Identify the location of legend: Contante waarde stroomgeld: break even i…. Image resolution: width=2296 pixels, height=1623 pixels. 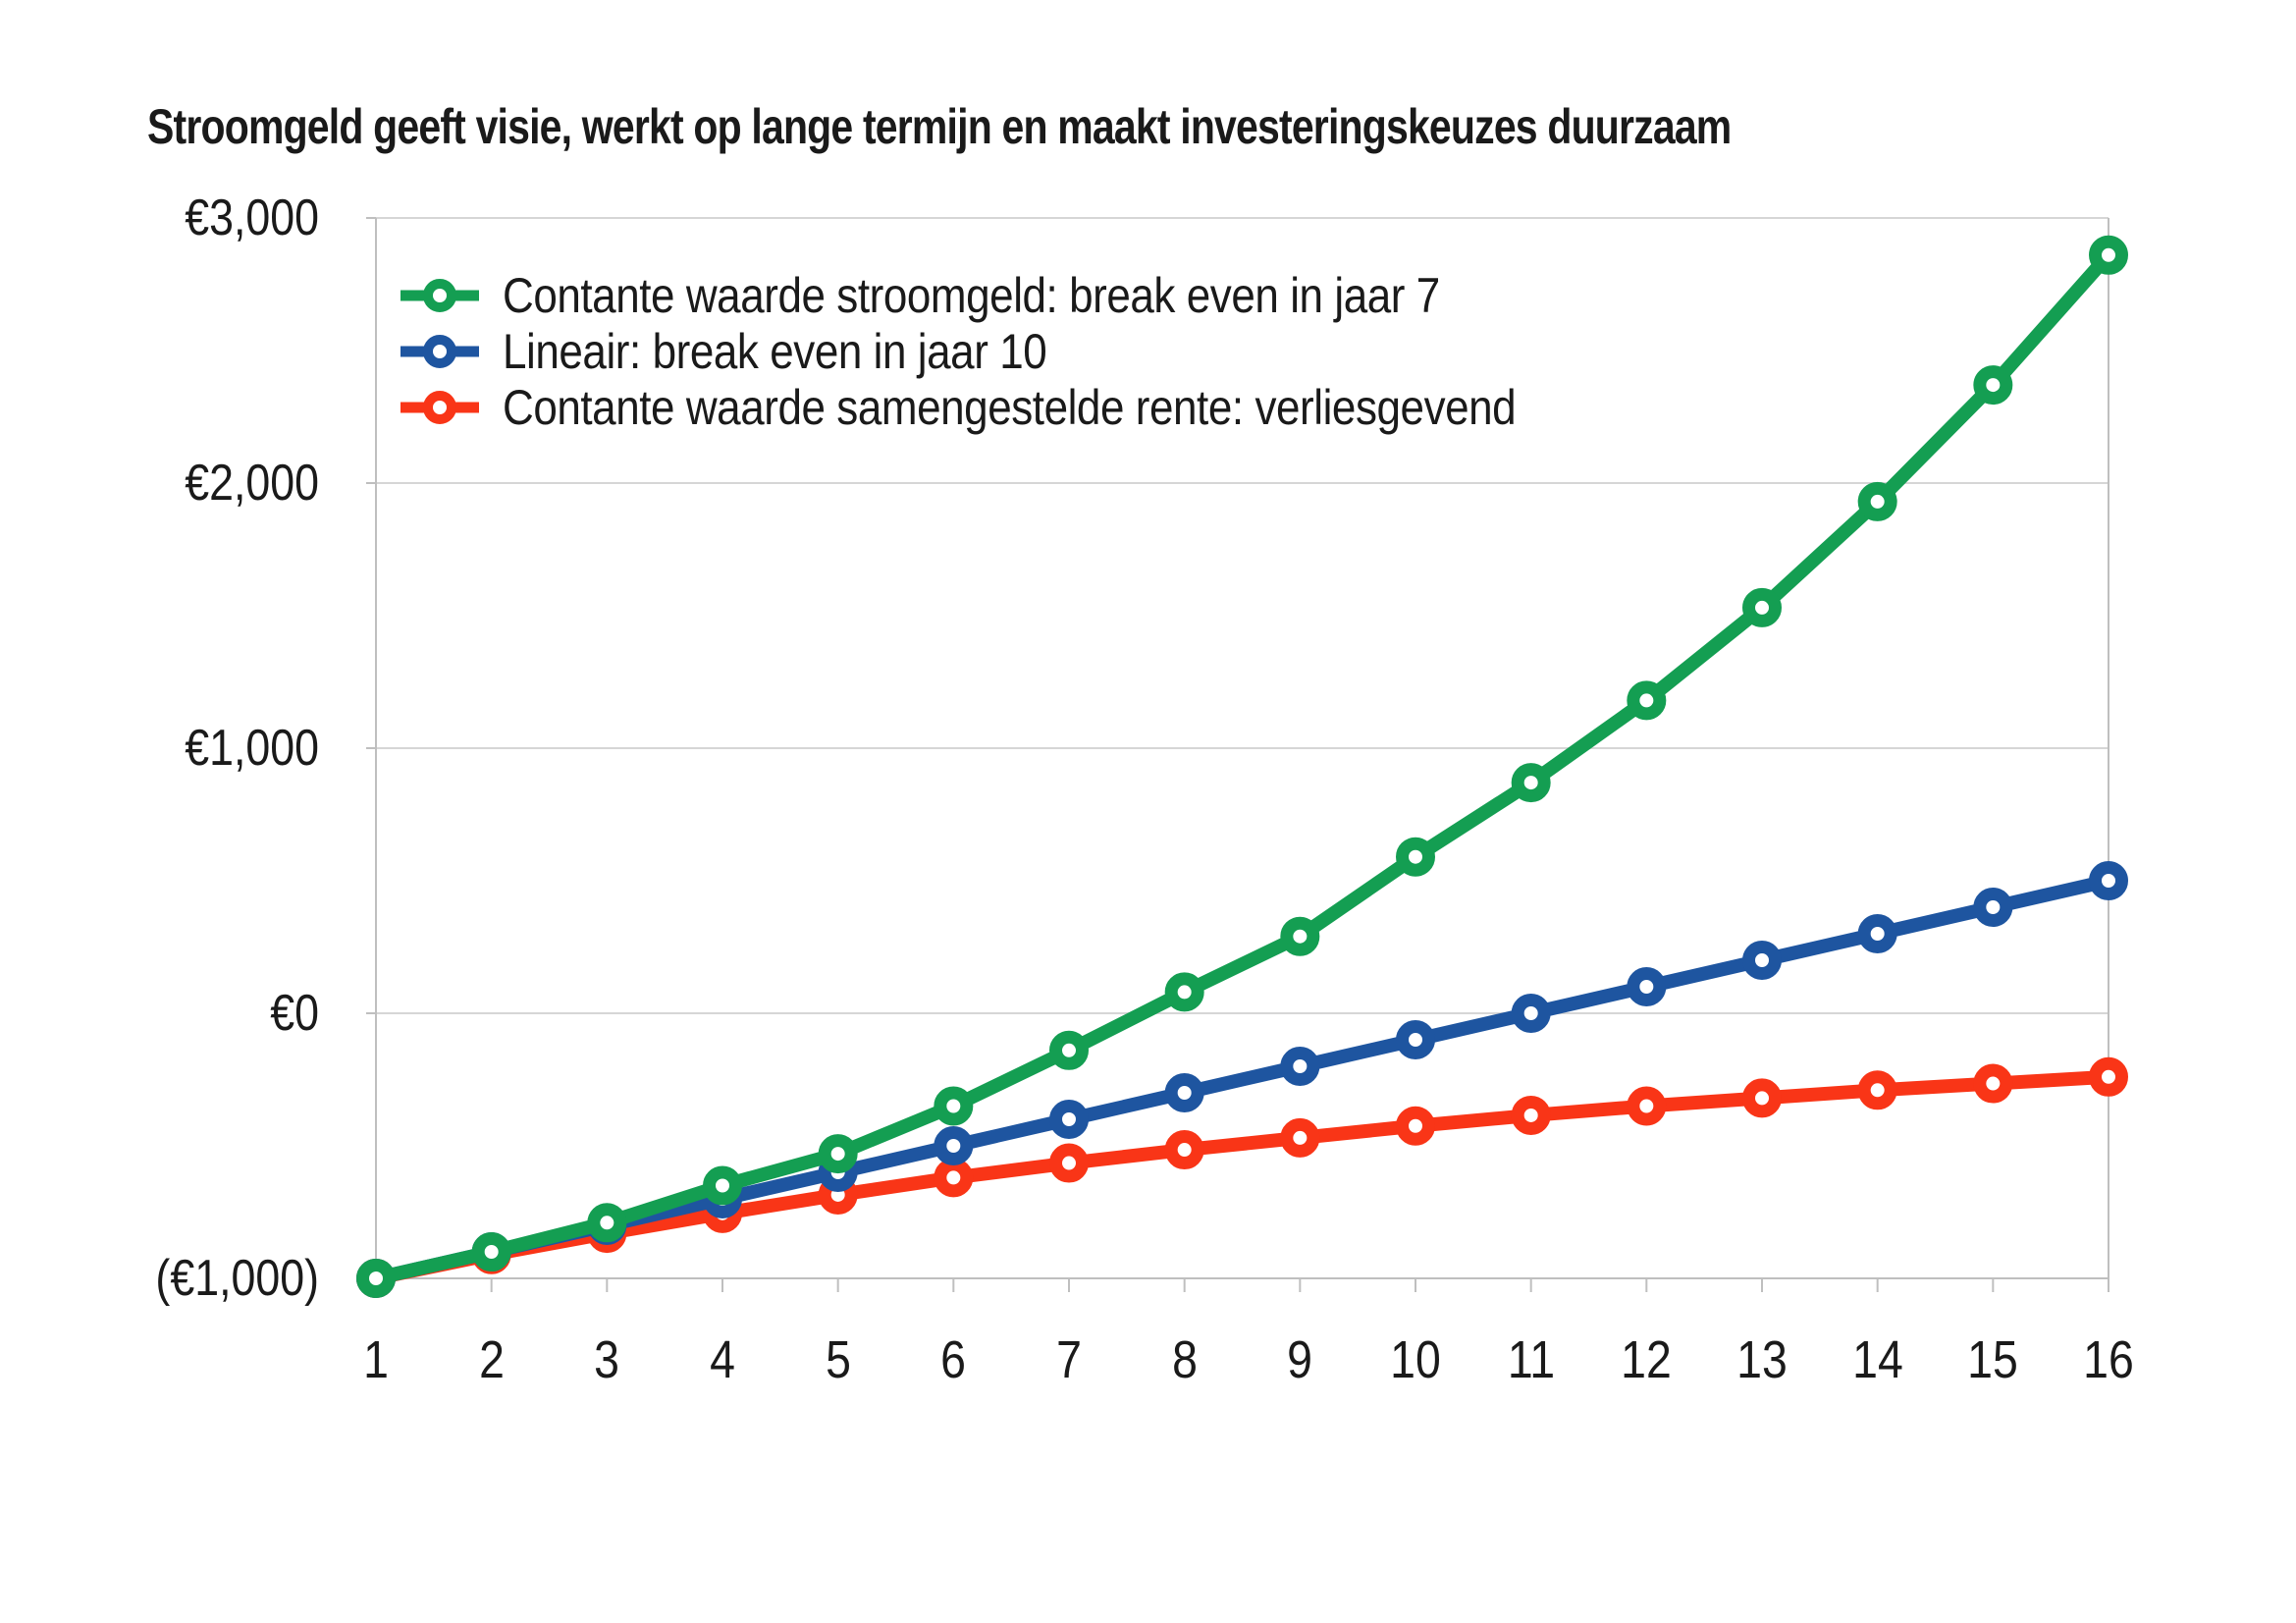
(1027, 351).